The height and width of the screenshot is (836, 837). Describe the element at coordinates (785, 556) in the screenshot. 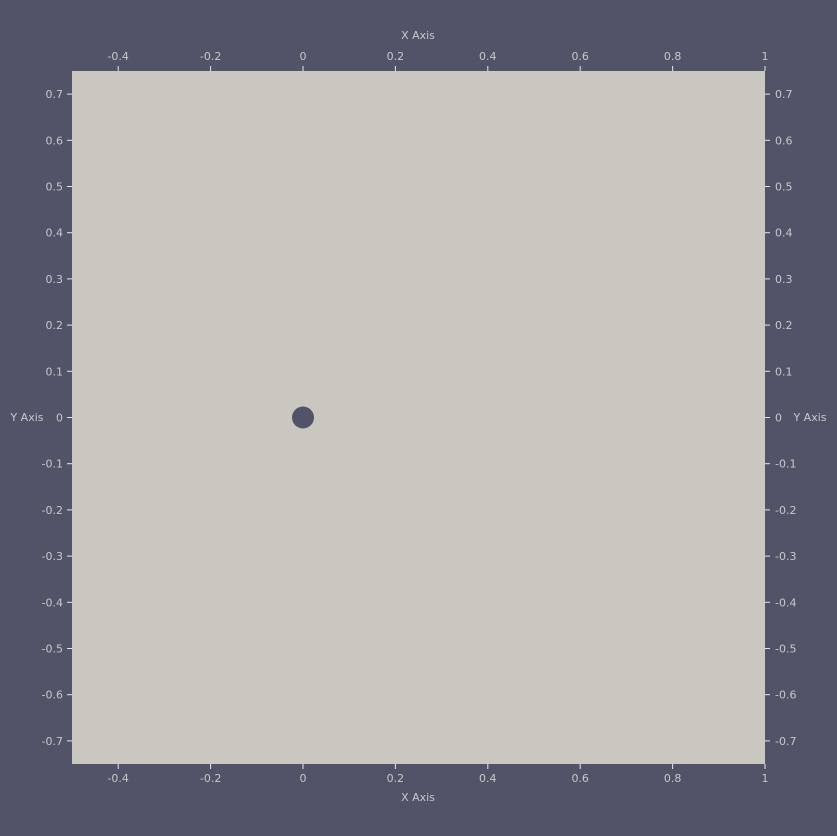

I see `y-tick-label-right: -0.3` at that location.